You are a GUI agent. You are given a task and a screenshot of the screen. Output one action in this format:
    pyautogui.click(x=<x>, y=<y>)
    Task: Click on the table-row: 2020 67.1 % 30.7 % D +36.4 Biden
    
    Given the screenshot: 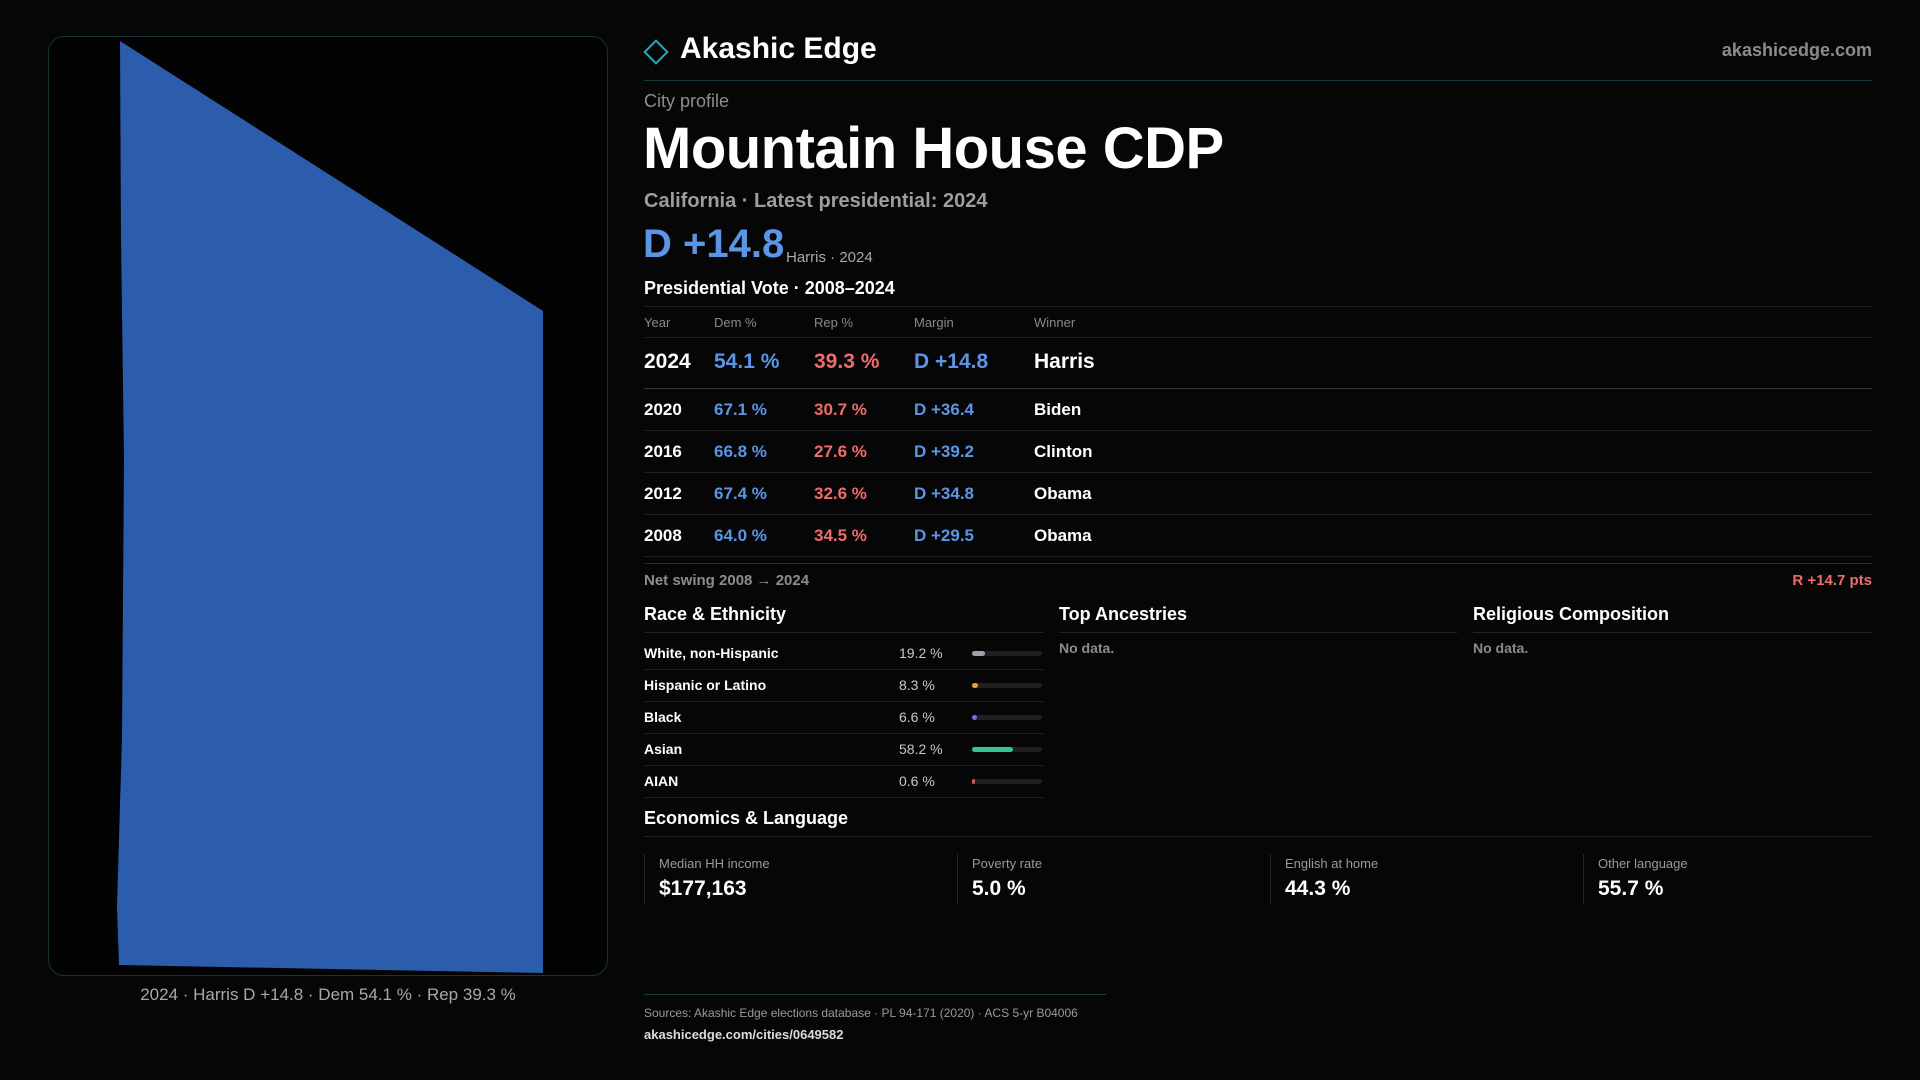 What is the action you would take?
    pyautogui.click(x=1258, y=410)
    